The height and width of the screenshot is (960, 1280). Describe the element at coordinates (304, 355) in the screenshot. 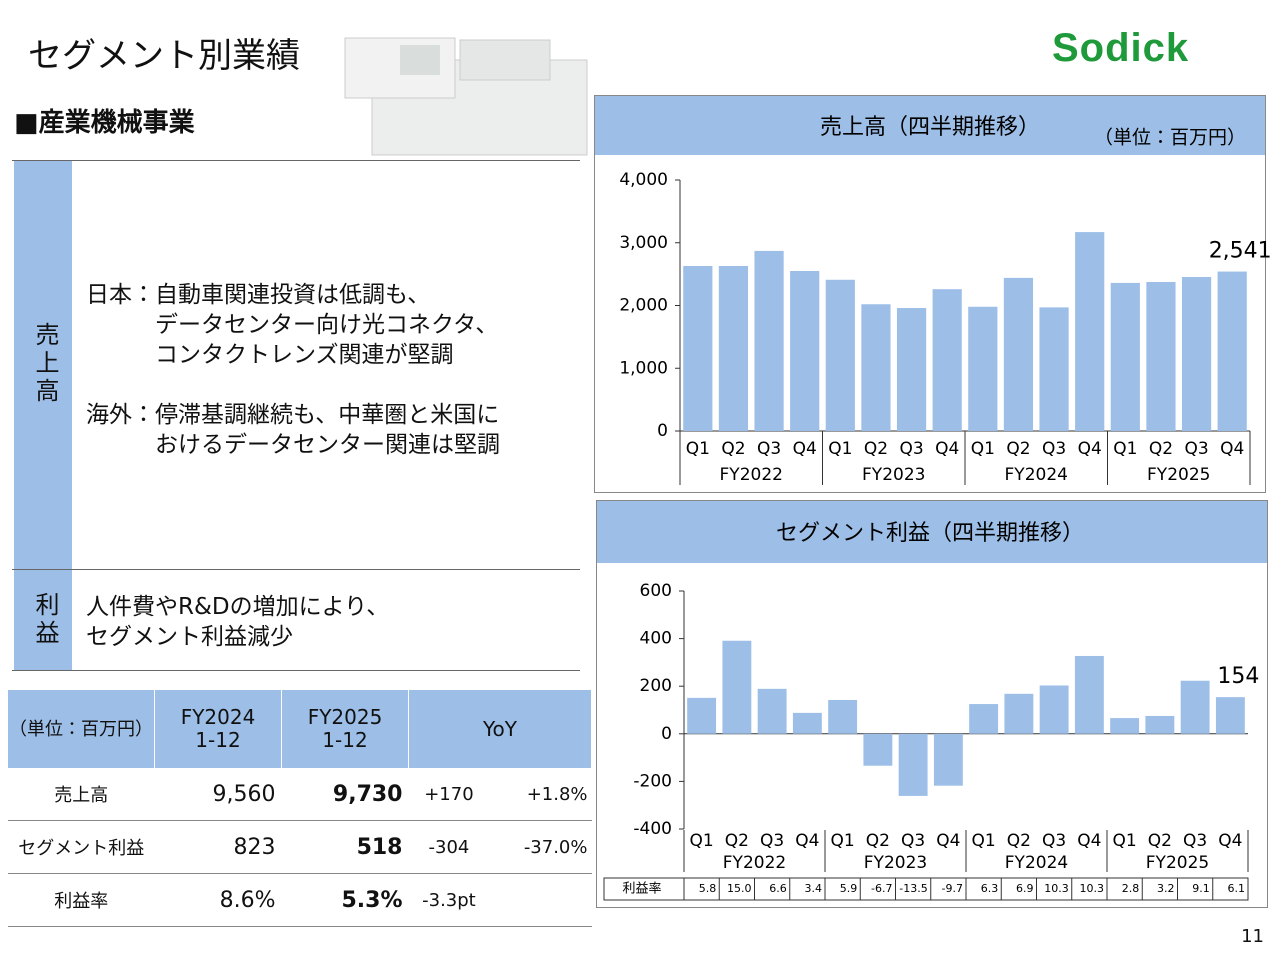

I see `note-line: コンタクトレンズ関連が堅調` at that location.